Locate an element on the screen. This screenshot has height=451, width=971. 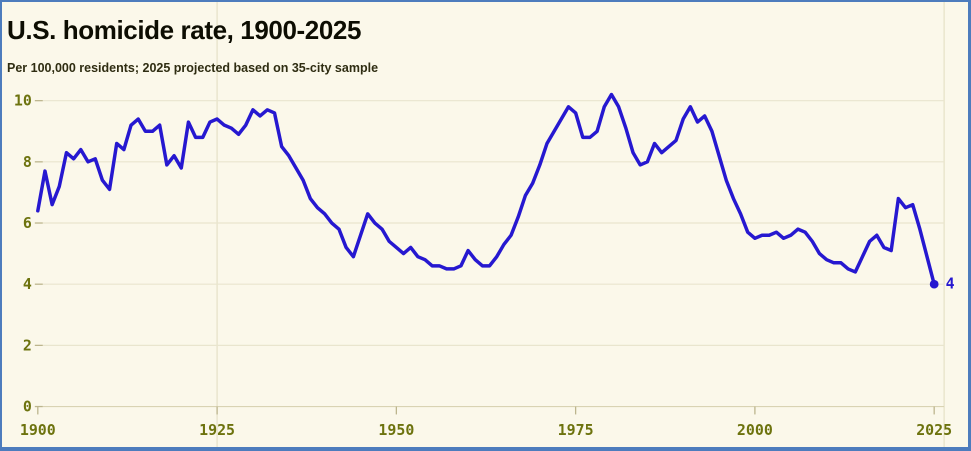
y-tick-label: 8 is located at coordinates (27, 162).